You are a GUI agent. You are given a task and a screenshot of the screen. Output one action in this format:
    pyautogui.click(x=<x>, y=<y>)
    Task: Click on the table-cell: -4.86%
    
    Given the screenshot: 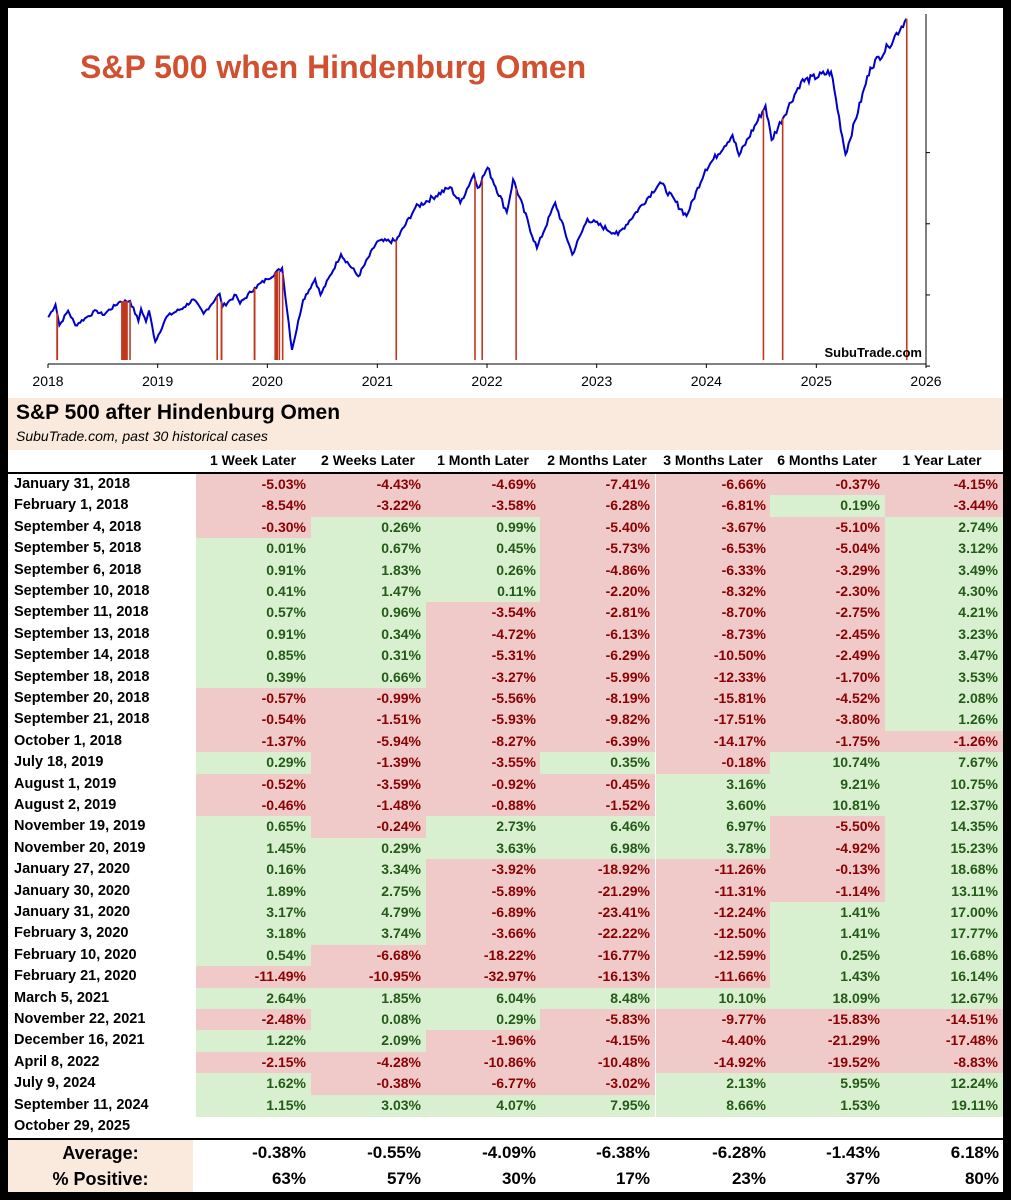 What is the action you would take?
    pyautogui.click(x=597, y=570)
    